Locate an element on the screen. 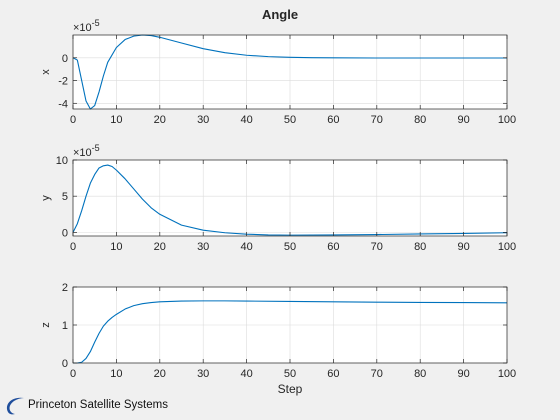  y-tick-label: 1 is located at coordinates (65, 326).